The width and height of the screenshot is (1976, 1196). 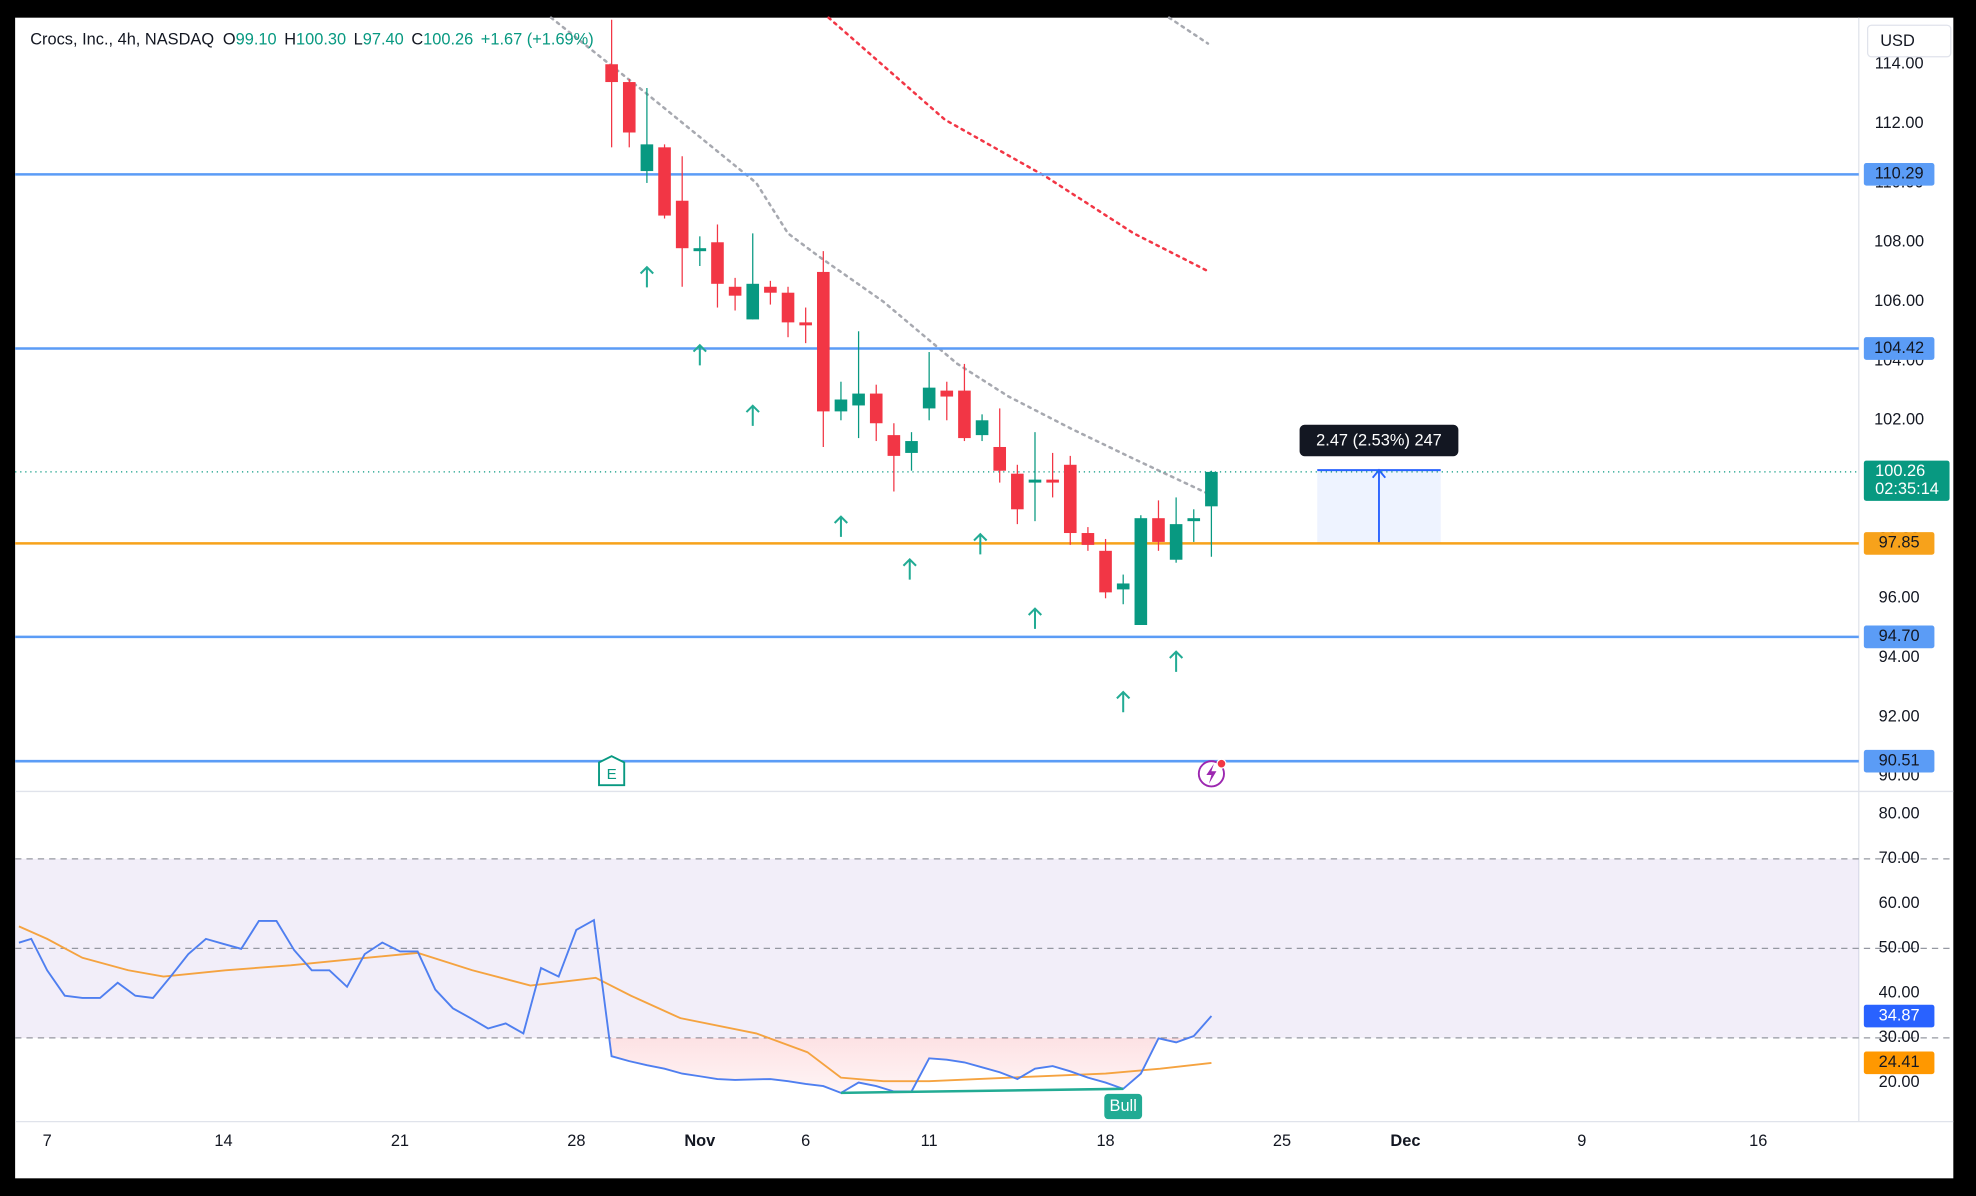 What do you see at coordinates (1899, 123) in the screenshot?
I see `y-tick-label: 112.00` at bounding box center [1899, 123].